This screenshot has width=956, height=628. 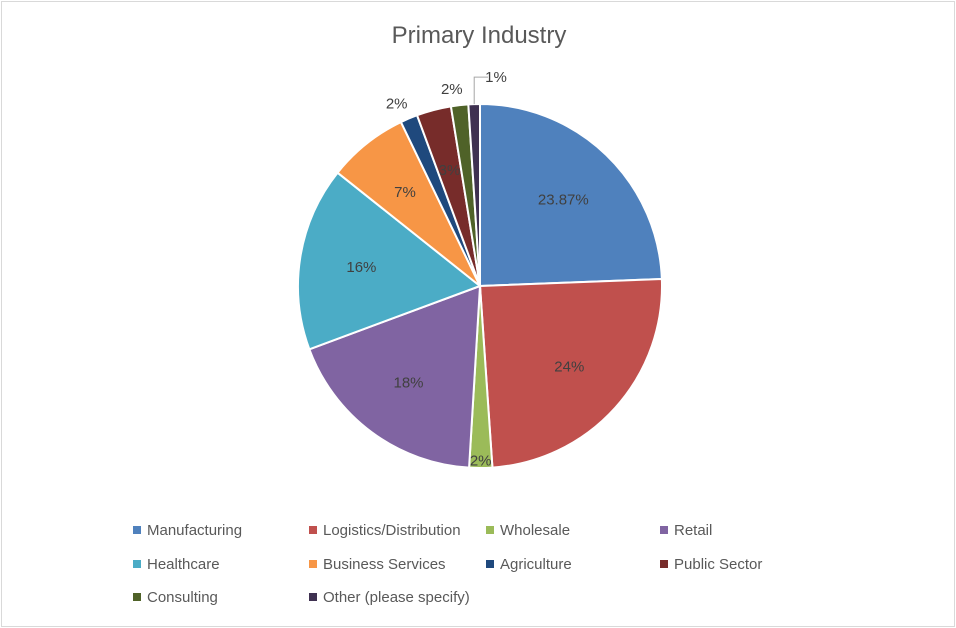 I want to click on legend-label-manufacturing: Manufacturing, so click(x=194, y=530).